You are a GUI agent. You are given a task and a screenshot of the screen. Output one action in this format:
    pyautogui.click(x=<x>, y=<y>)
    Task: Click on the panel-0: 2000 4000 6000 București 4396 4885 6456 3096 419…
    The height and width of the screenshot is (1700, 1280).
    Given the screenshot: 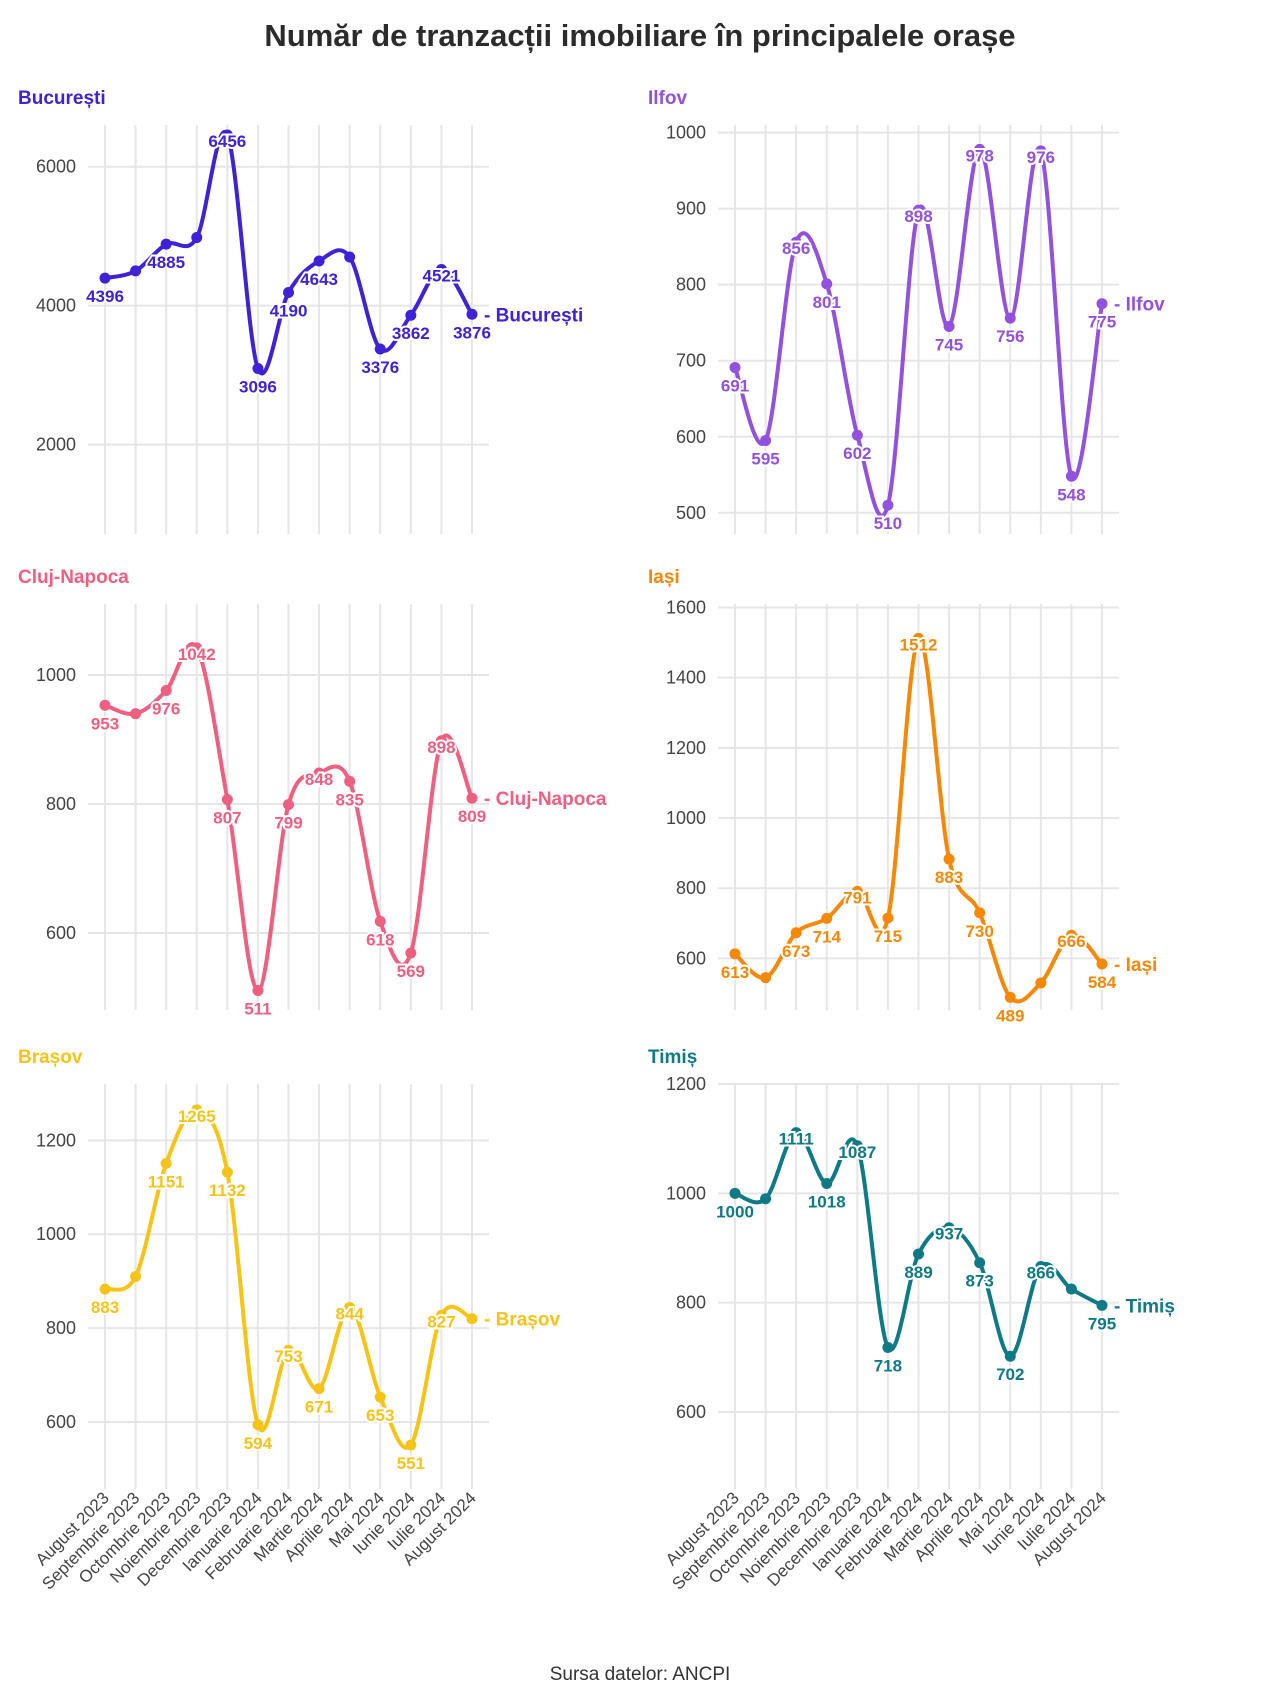 What is the action you would take?
    pyautogui.click(x=300, y=311)
    